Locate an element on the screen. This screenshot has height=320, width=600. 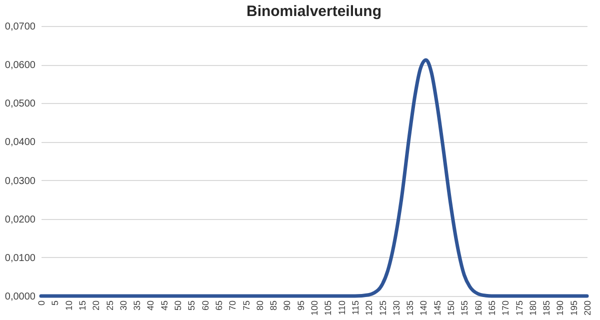
x-tick-label: 75 is located at coordinates (246, 305).